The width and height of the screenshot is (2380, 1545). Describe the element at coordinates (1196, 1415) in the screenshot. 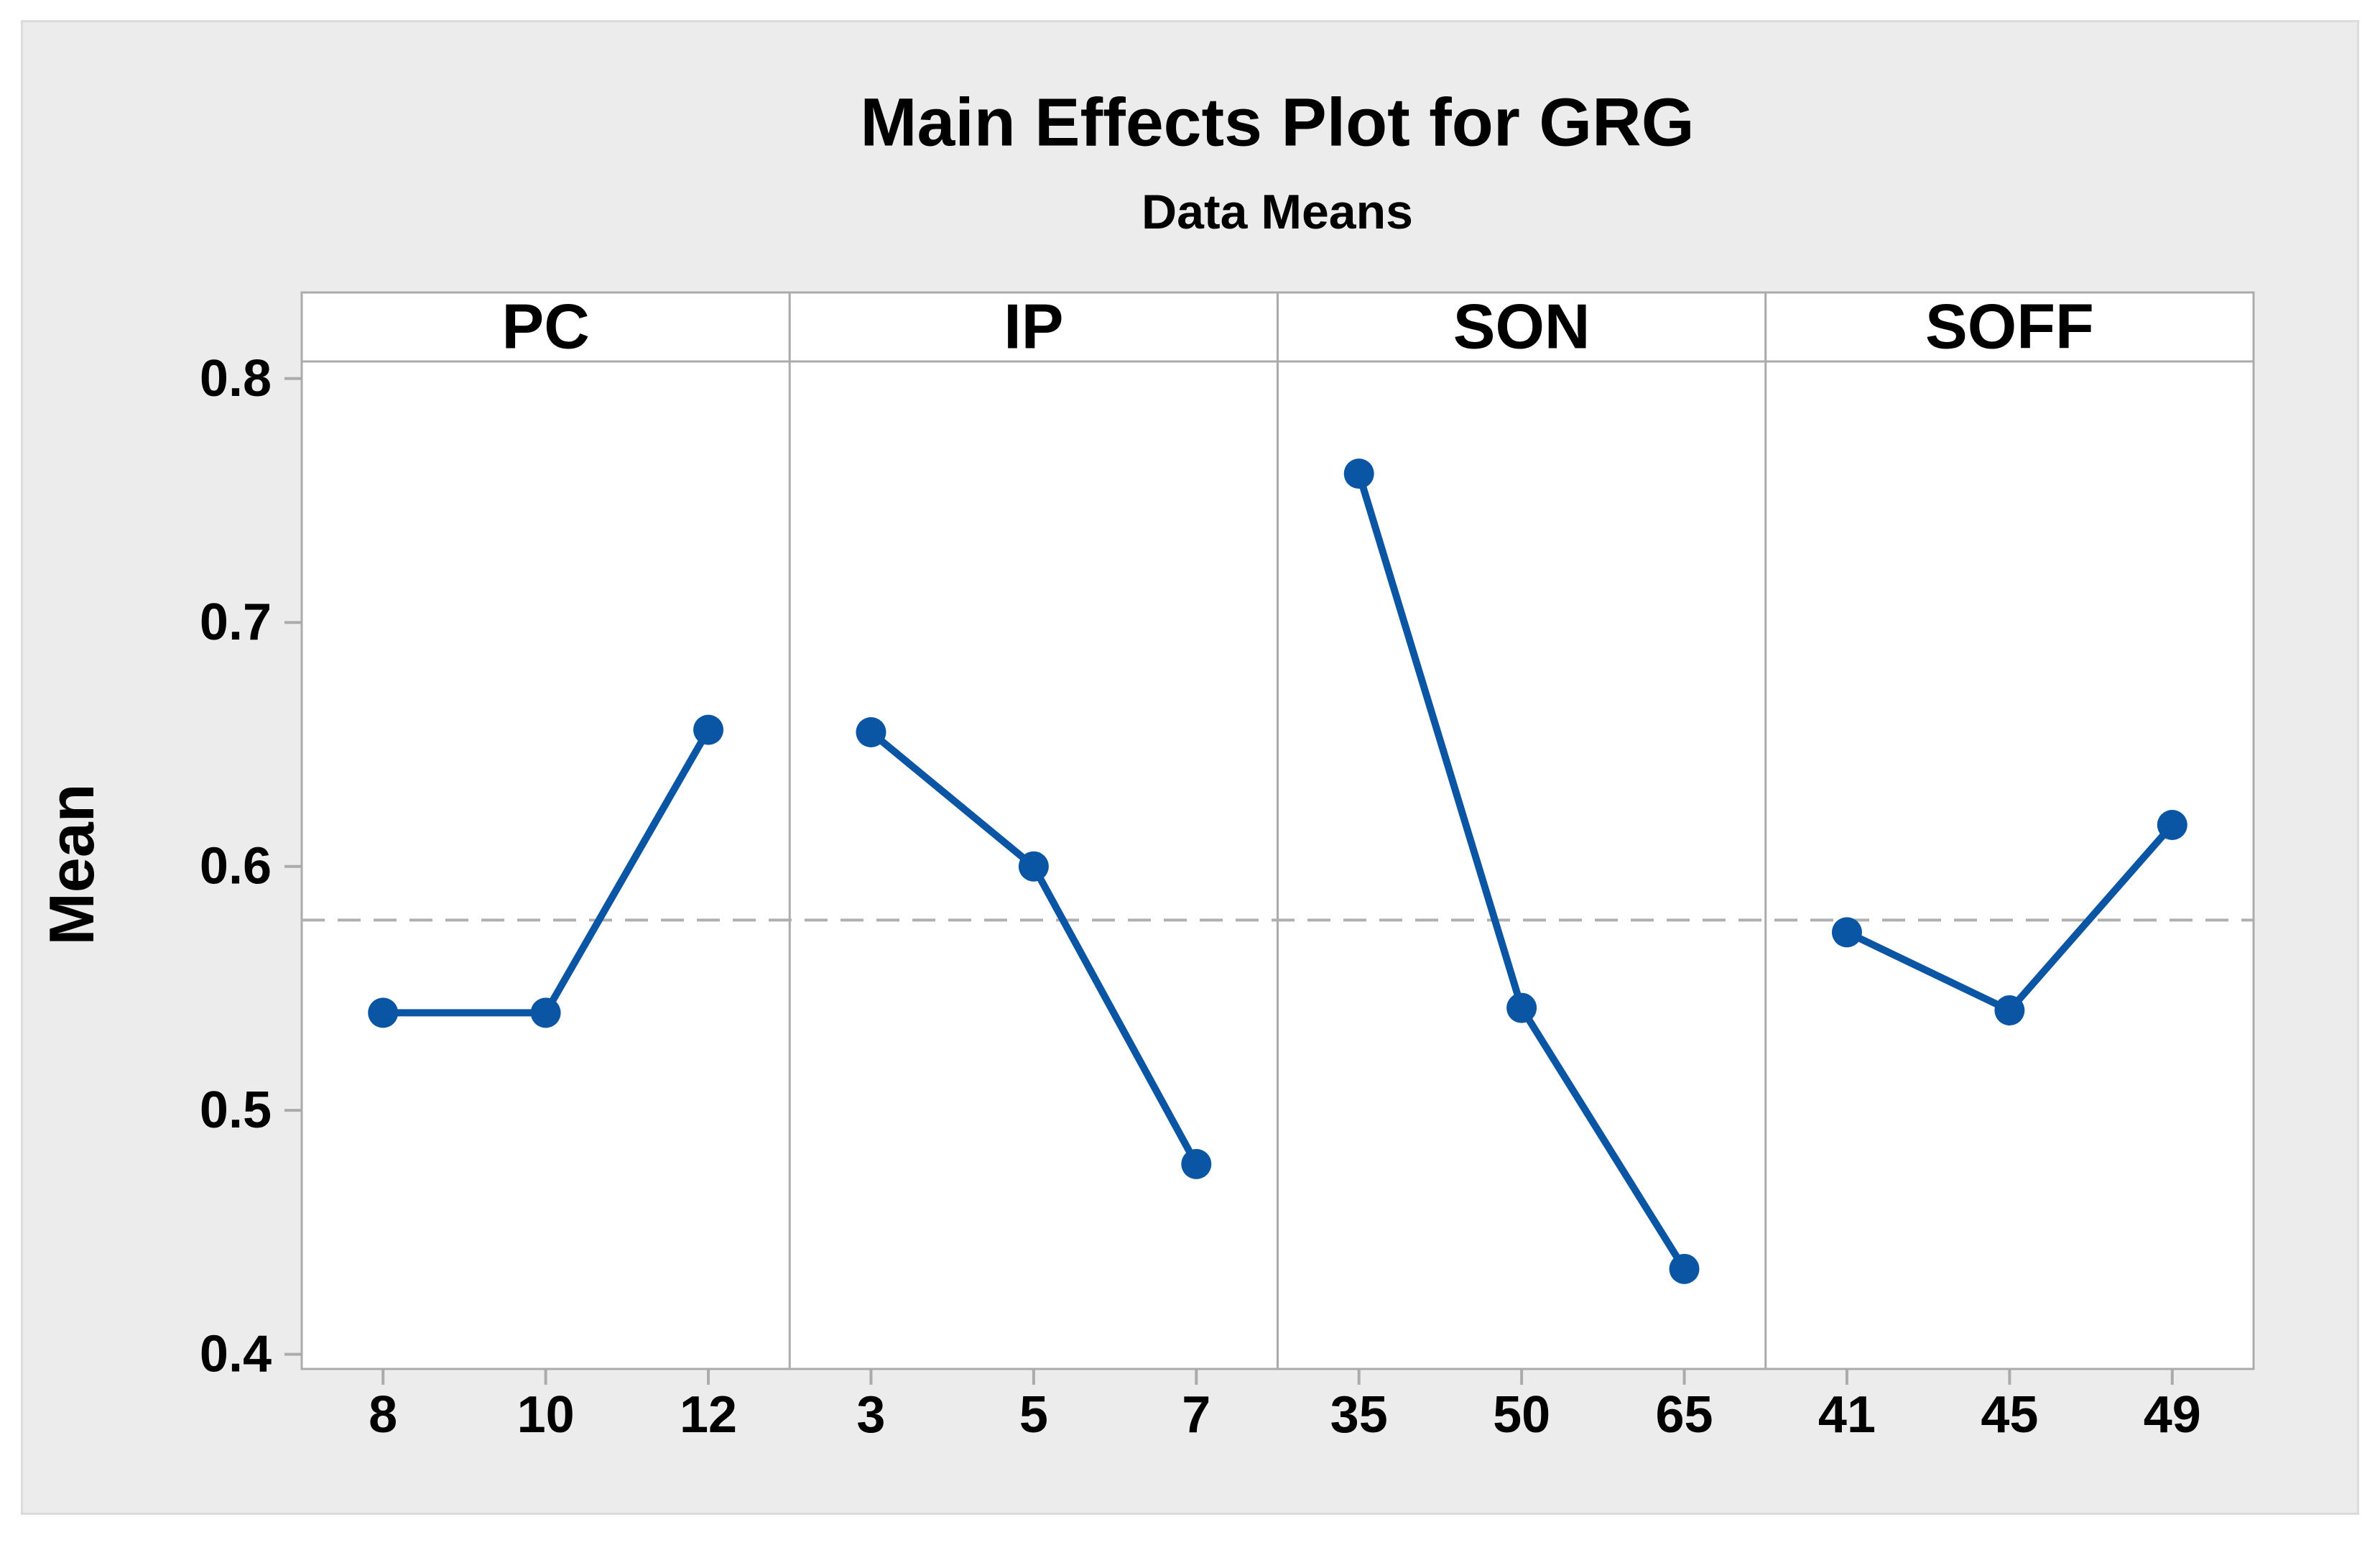

I see `x-tick-label-IP-7: 7` at that location.